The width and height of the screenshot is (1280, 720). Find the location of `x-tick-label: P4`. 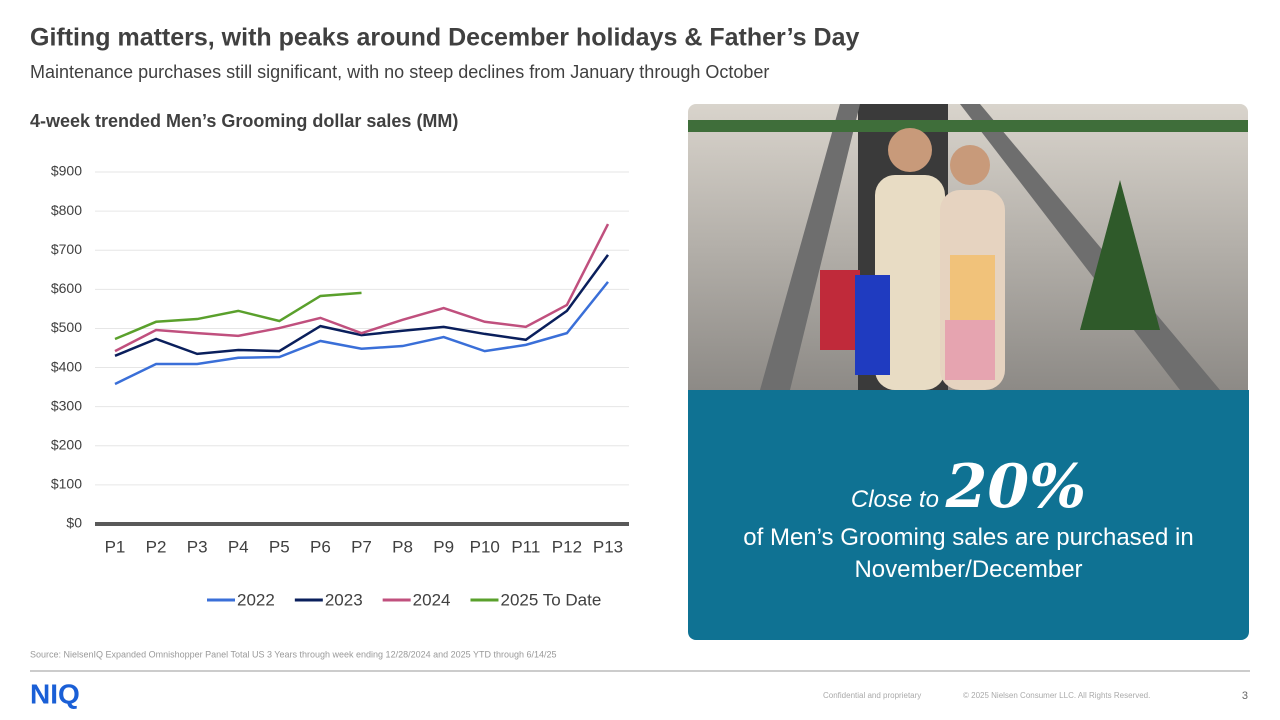

x-tick-label: P4 is located at coordinates (238, 546).